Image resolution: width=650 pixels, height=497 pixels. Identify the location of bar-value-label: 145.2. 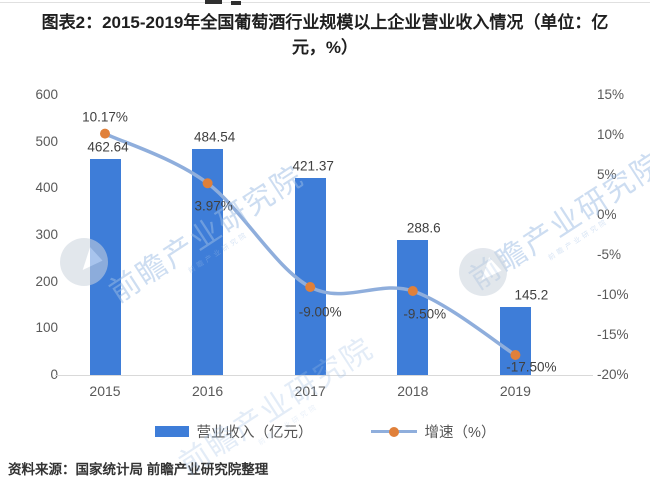
(531, 295).